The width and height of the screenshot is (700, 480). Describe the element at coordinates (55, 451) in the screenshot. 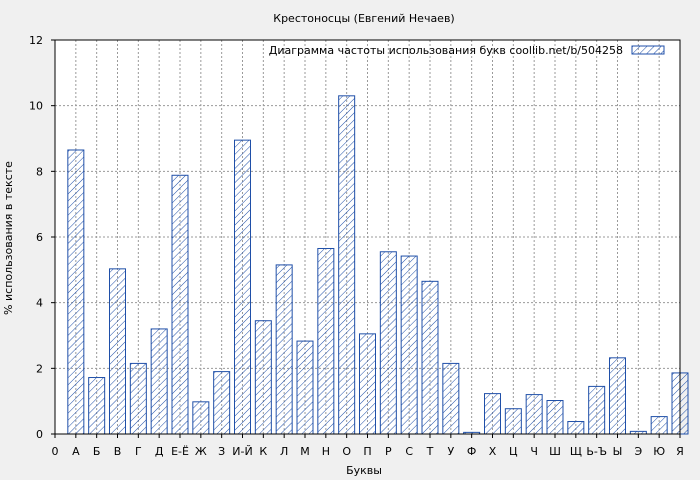

I see `x-tick-label: 0` at that location.